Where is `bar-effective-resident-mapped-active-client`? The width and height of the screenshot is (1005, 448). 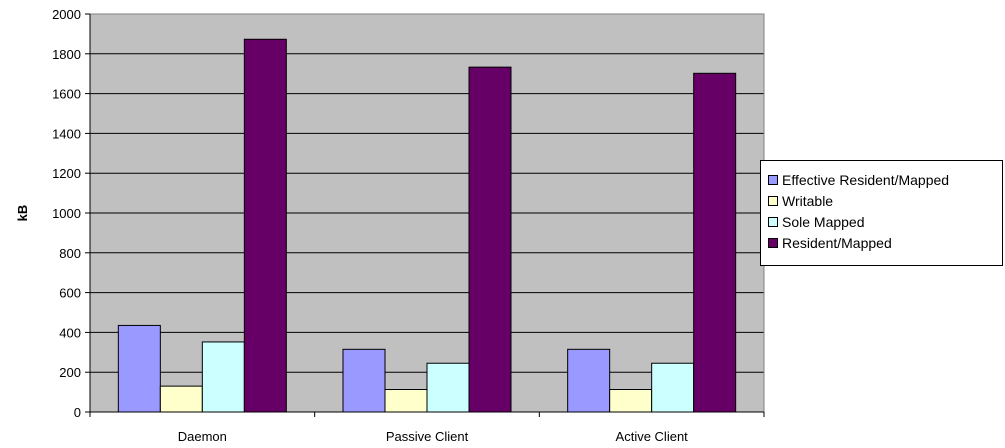 bar-effective-resident-mapped-active-client is located at coordinates (589, 380).